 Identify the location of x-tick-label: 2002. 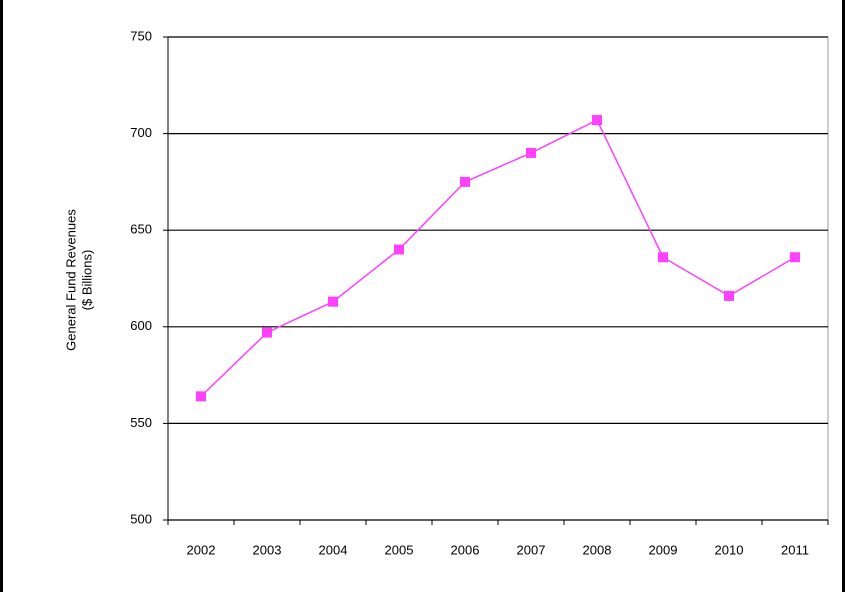
(201, 549).